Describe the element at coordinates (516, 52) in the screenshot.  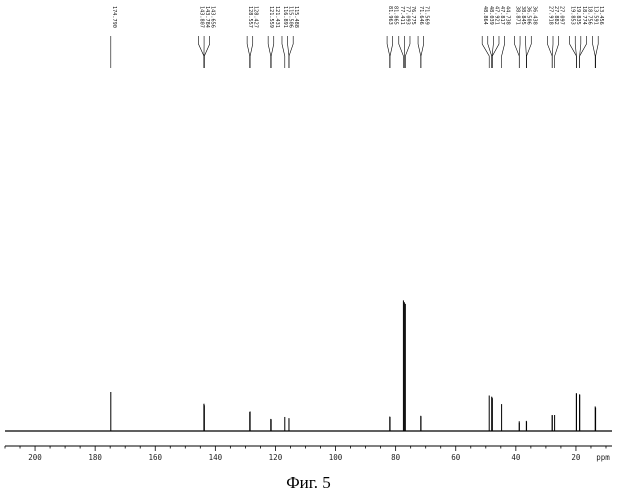
I see `peak-connector-38.871` at that location.